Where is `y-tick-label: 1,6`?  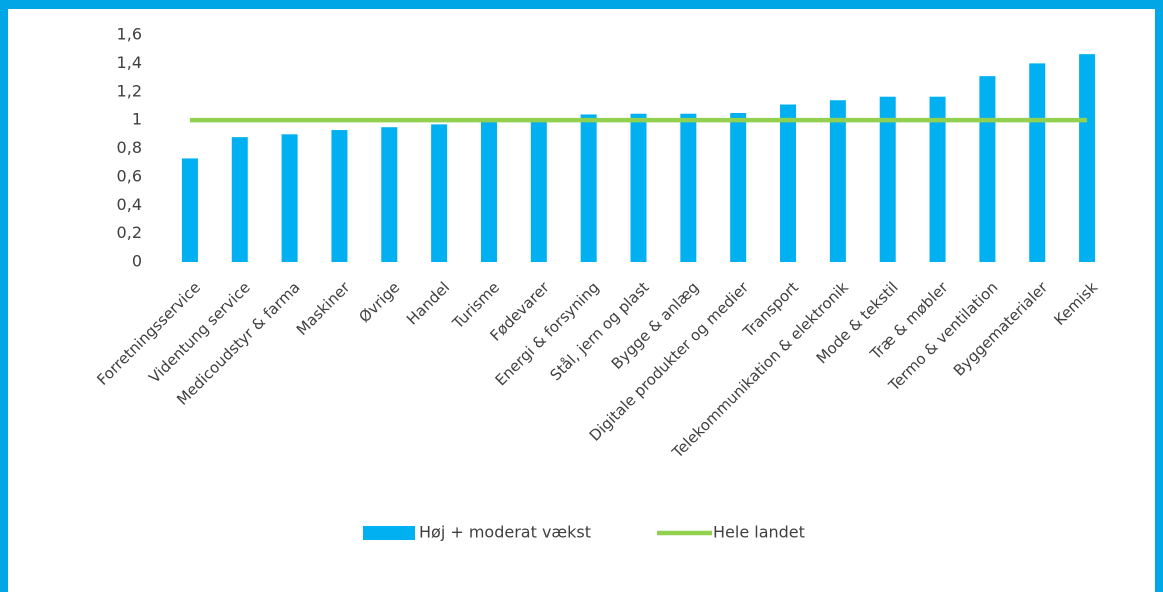 y-tick-label: 1,6 is located at coordinates (129, 34).